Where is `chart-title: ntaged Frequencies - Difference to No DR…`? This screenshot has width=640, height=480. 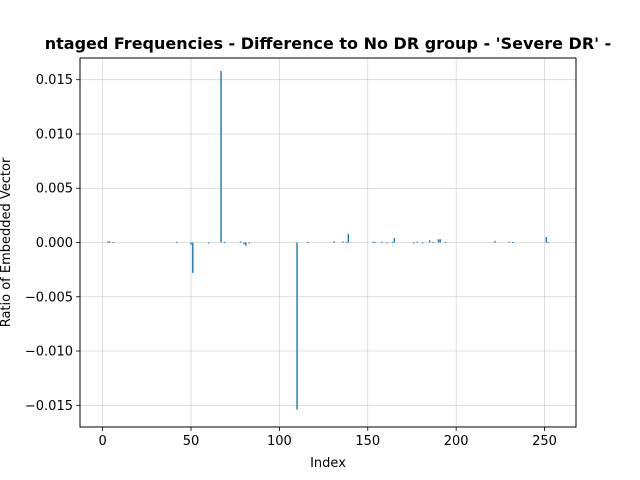 chart-title: ntaged Frequencies - Difference to No DR… is located at coordinates (328, 43).